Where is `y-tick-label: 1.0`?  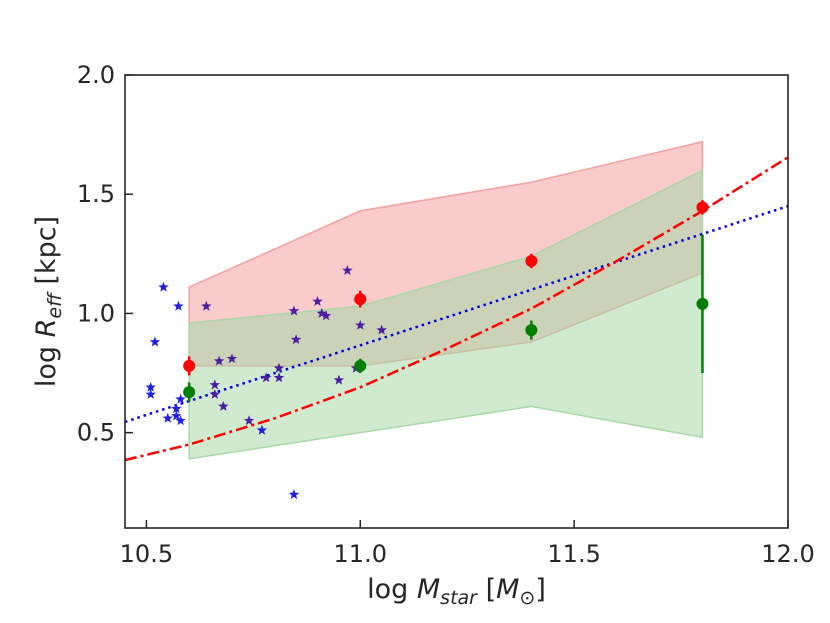
y-tick-label: 1.0 is located at coordinates (96, 313).